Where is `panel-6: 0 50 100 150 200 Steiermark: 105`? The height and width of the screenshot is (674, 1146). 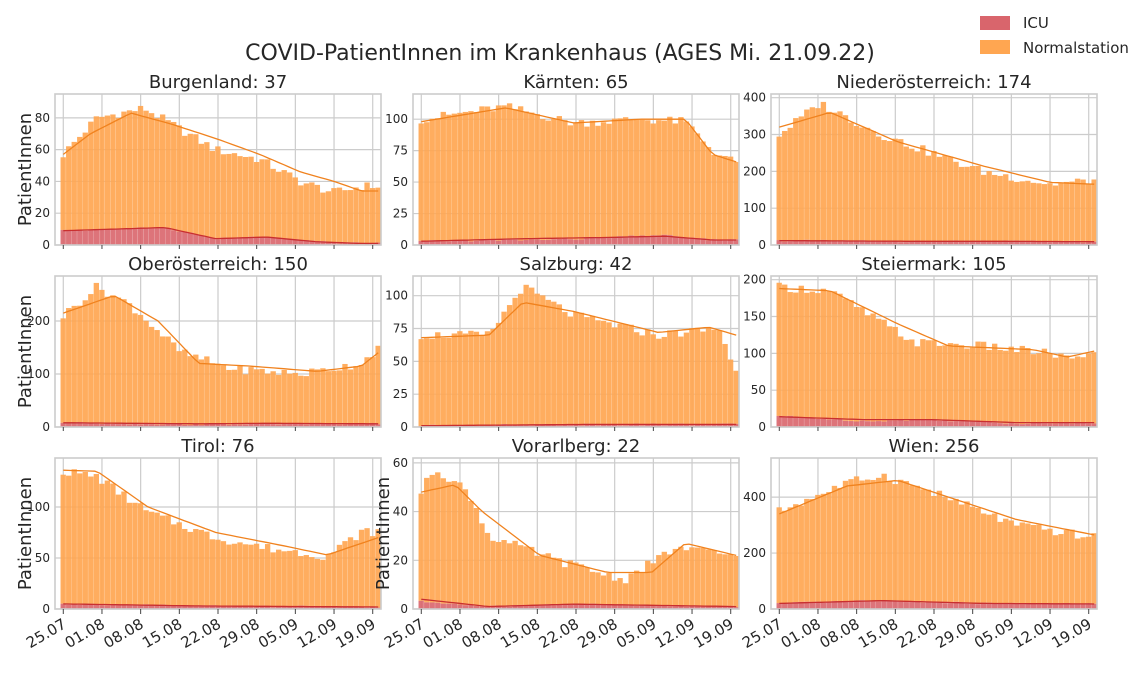 panel-6: 0 50 100 150 200 Steiermark: 105 is located at coordinates (920, 344).